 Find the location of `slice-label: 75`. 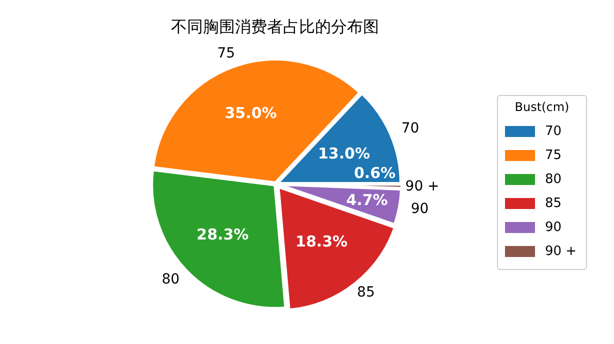

slice-label: 75 is located at coordinates (226, 54).